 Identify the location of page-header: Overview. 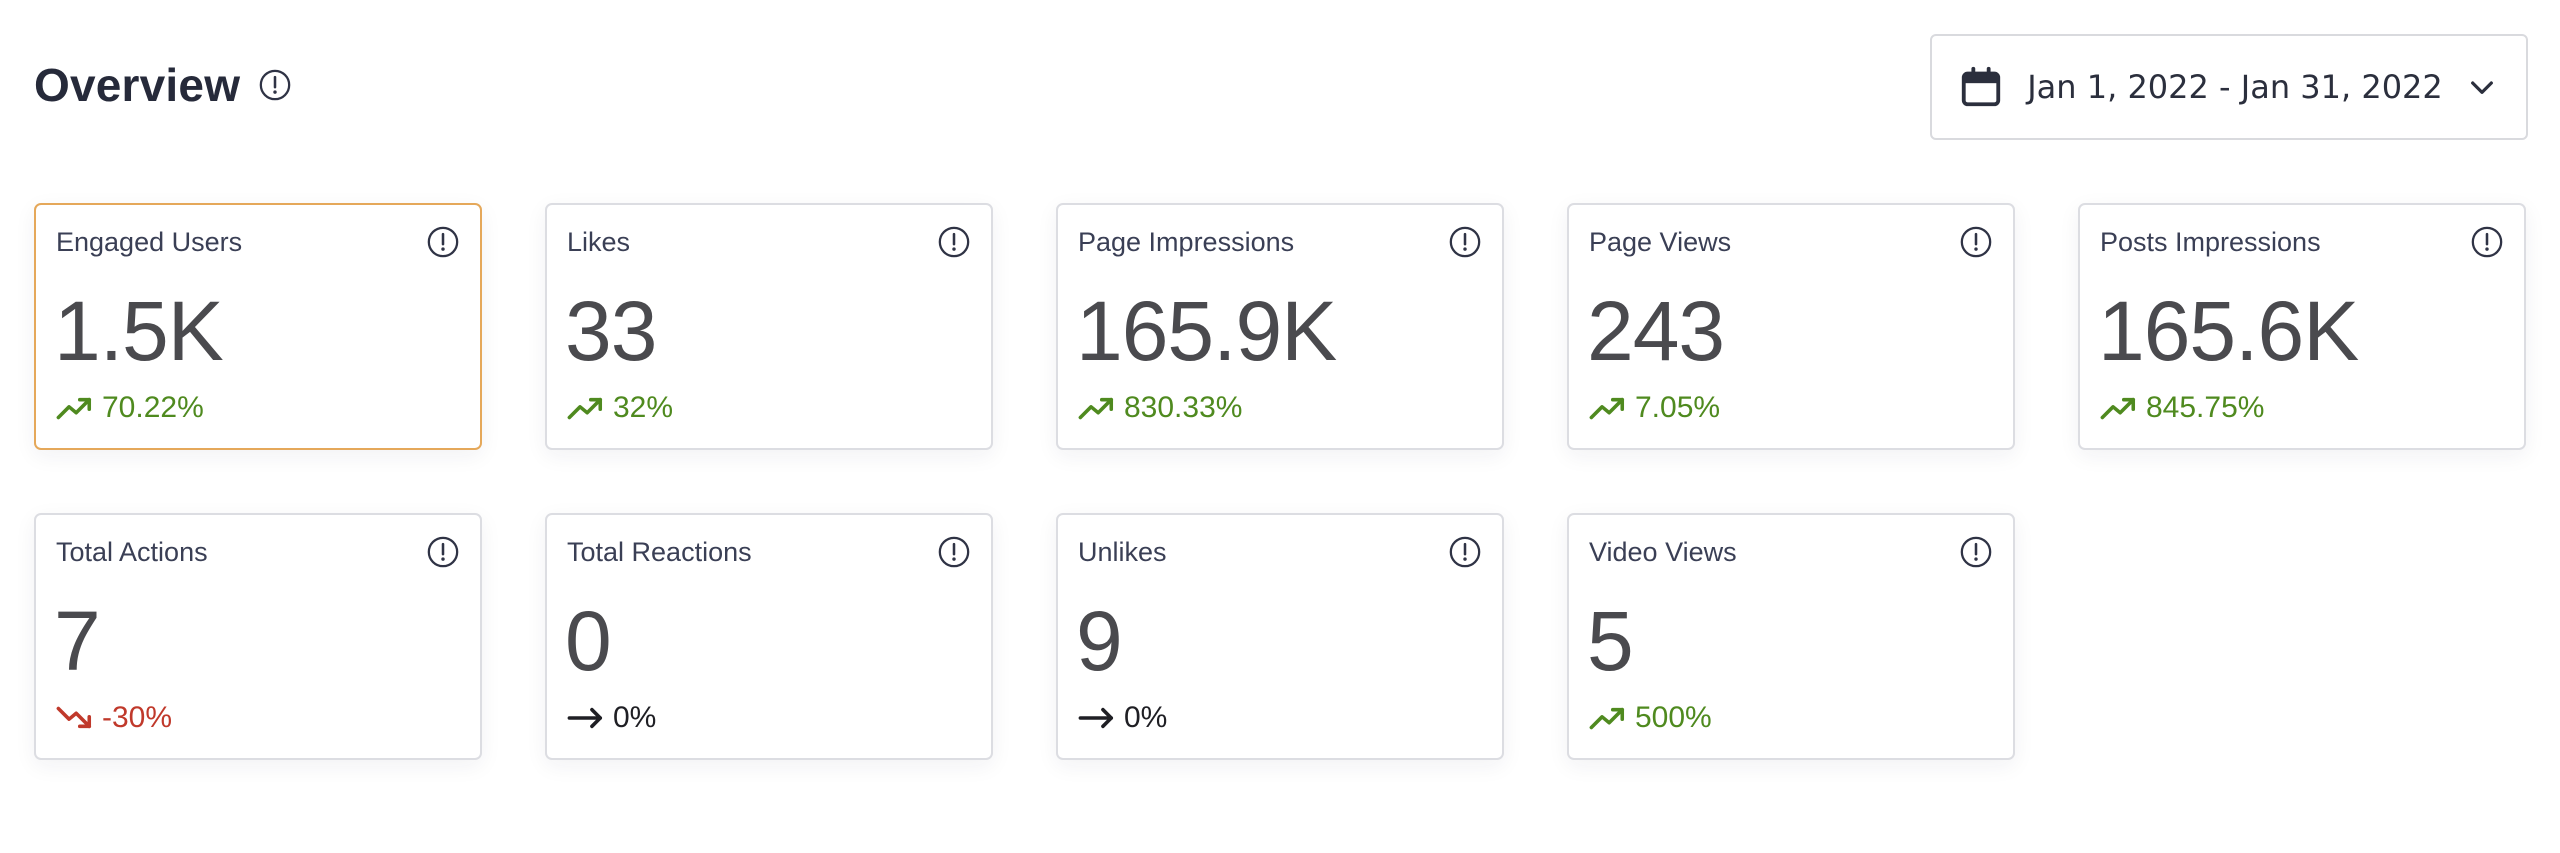
(163, 85).